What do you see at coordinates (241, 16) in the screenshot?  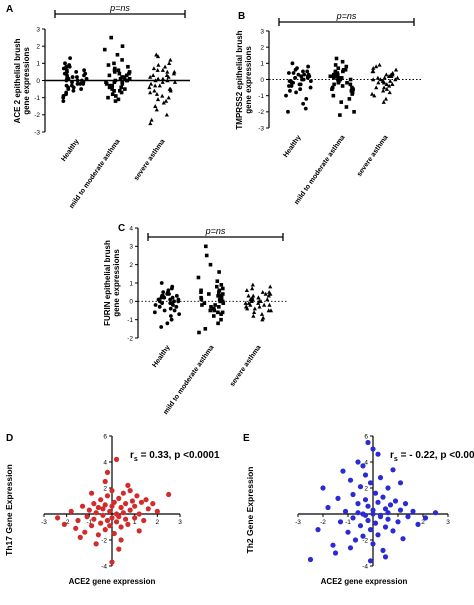 I see `panel-letter: B` at bounding box center [241, 16].